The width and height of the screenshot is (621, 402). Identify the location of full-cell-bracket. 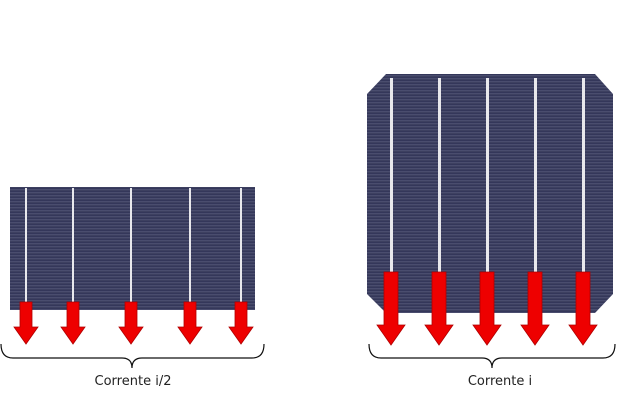
(492, 356).